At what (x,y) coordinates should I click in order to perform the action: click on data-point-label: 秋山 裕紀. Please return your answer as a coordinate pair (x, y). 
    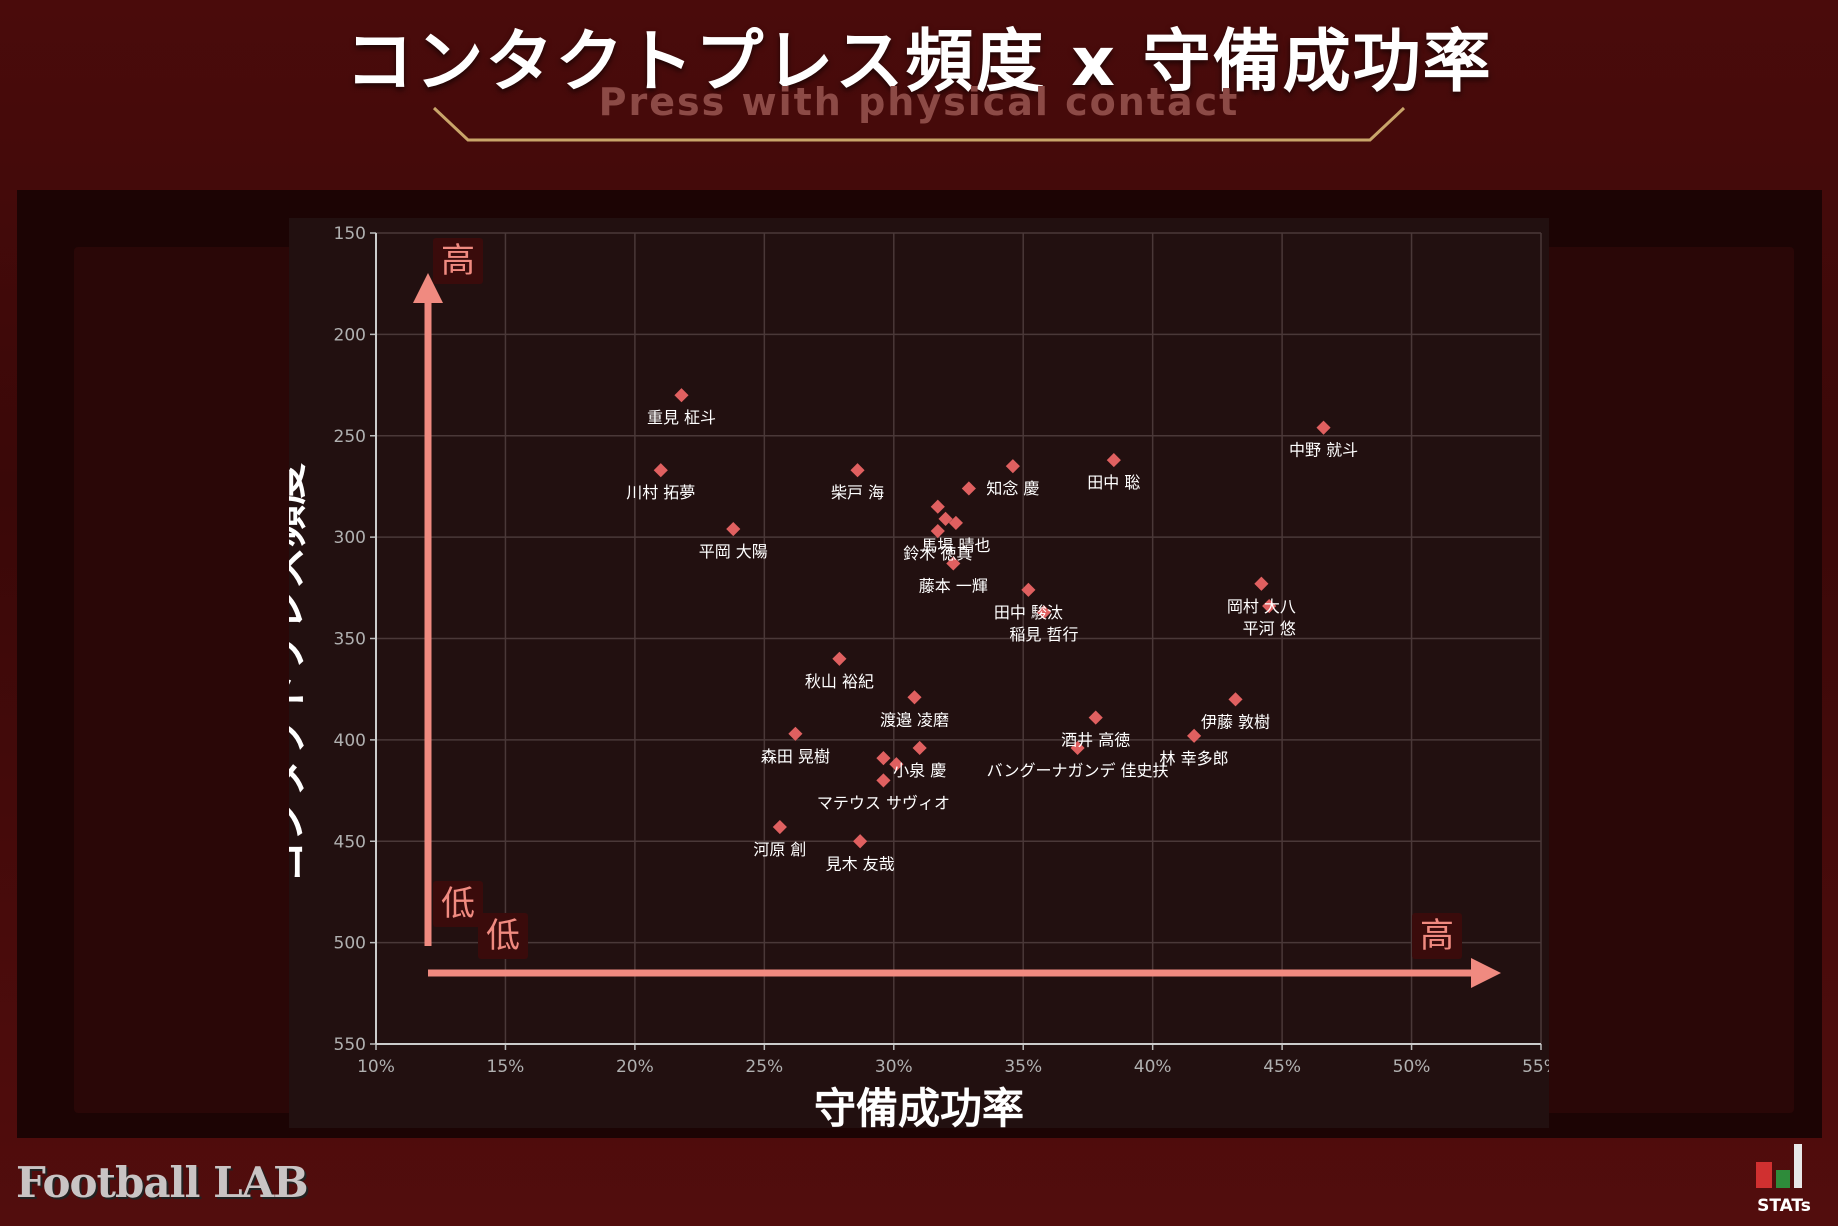
    Looking at the image, I should click on (839, 681).